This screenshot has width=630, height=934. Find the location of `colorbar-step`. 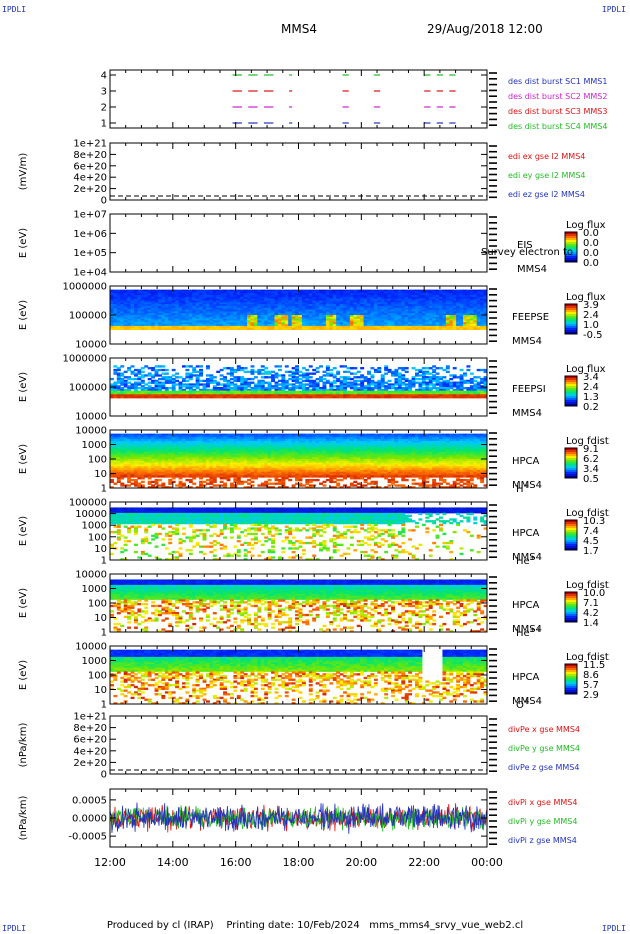

colorbar-step is located at coordinates (571, 255).